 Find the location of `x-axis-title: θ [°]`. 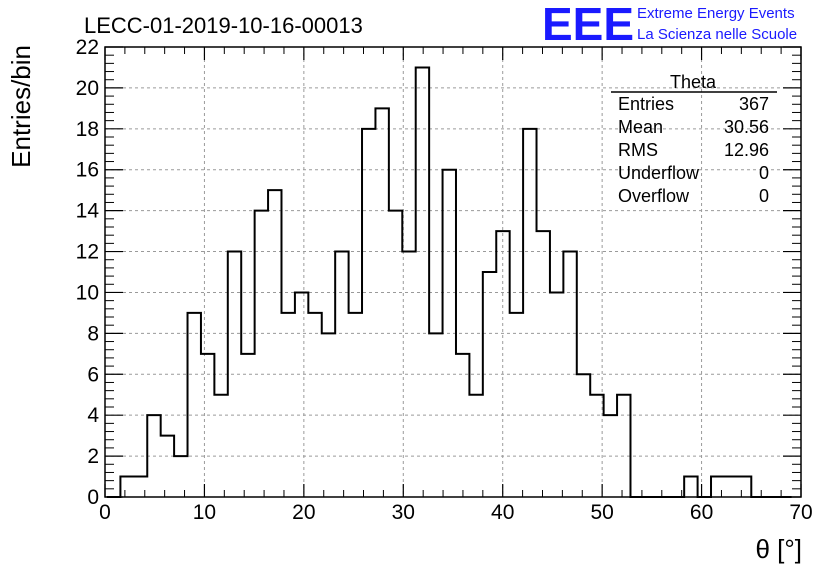

x-axis-title: θ [°] is located at coordinates (778, 549).